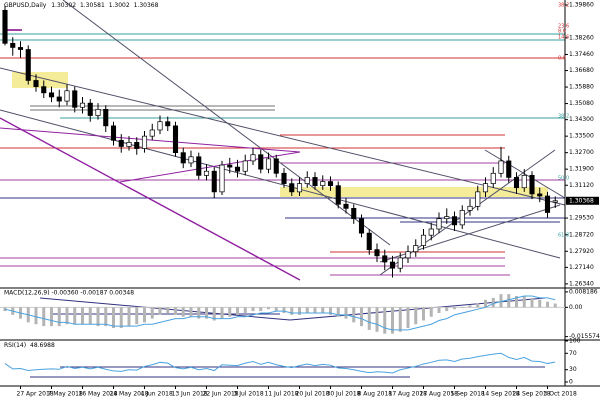  Describe the element at coordinates (581, 234) in the screenshot. I see `y-tick-label: 1.28720` at that location.